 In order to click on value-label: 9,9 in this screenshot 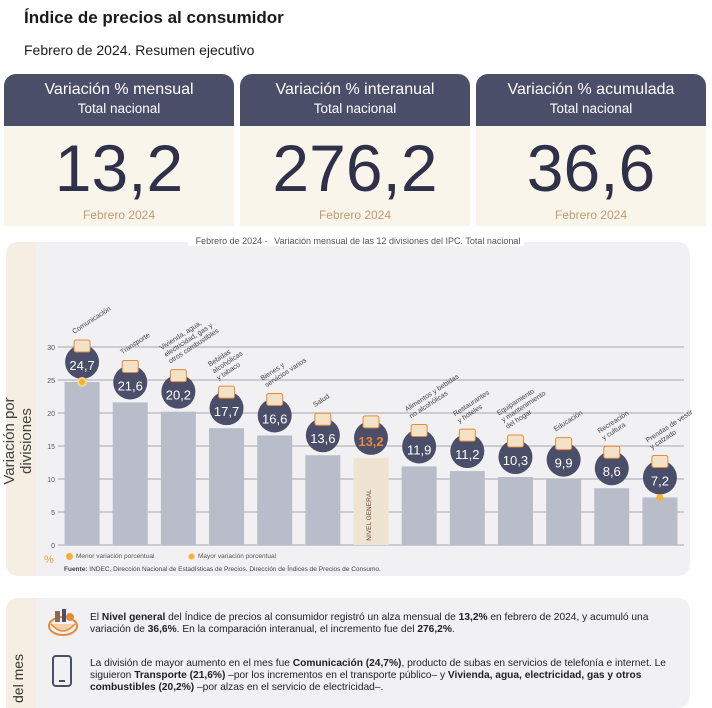, I will do `click(564, 463)`.